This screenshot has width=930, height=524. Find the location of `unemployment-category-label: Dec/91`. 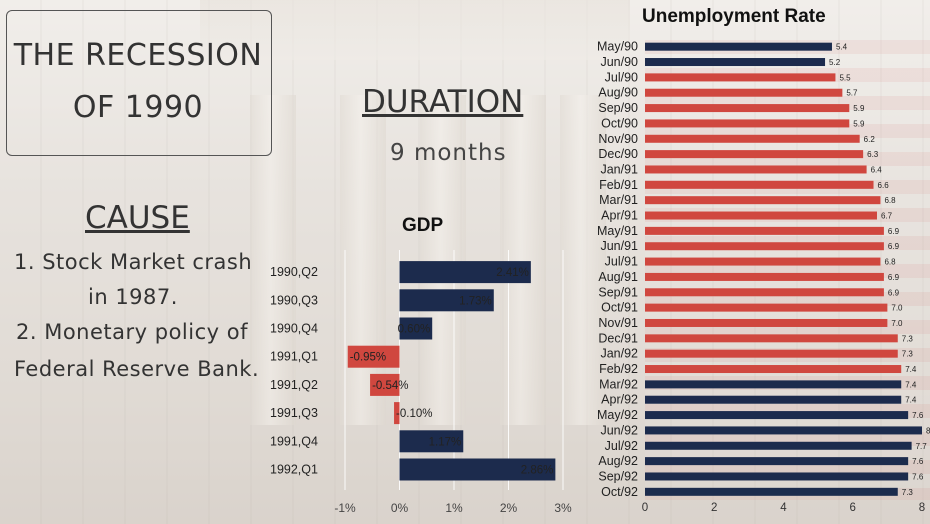

unemployment-category-label: Dec/91 is located at coordinates (618, 338).